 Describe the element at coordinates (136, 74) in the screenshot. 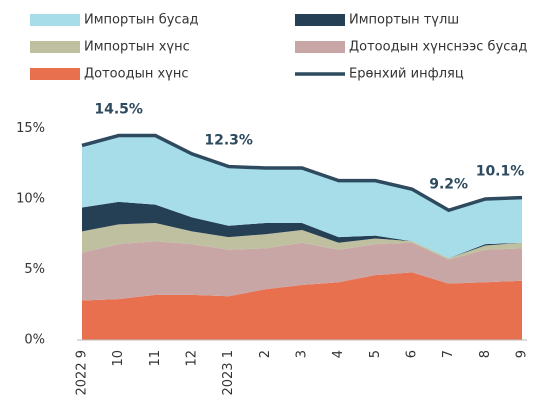

I see `legend-label: Дотоодын хүнс` at that location.